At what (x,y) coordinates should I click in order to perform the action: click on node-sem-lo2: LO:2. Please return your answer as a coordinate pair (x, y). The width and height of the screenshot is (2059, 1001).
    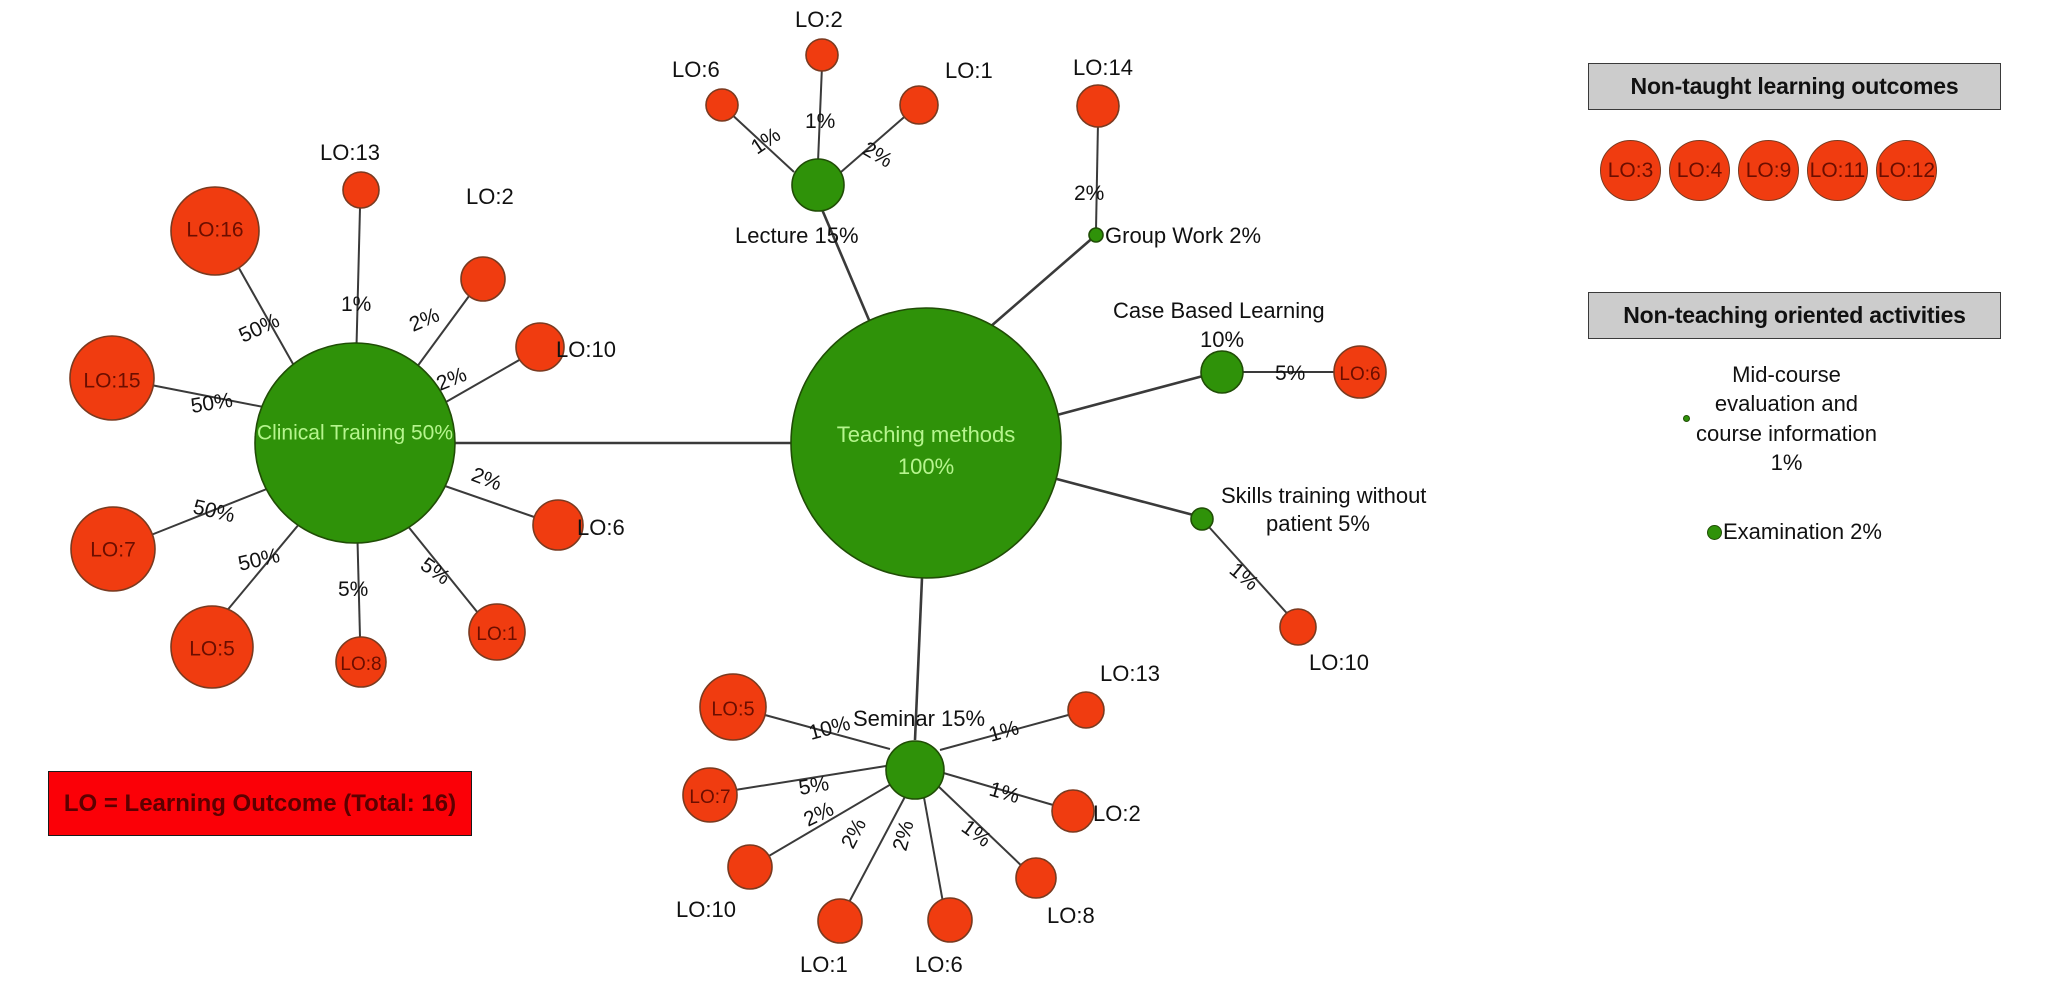
    Looking at the image, I should click on (1096, 811).